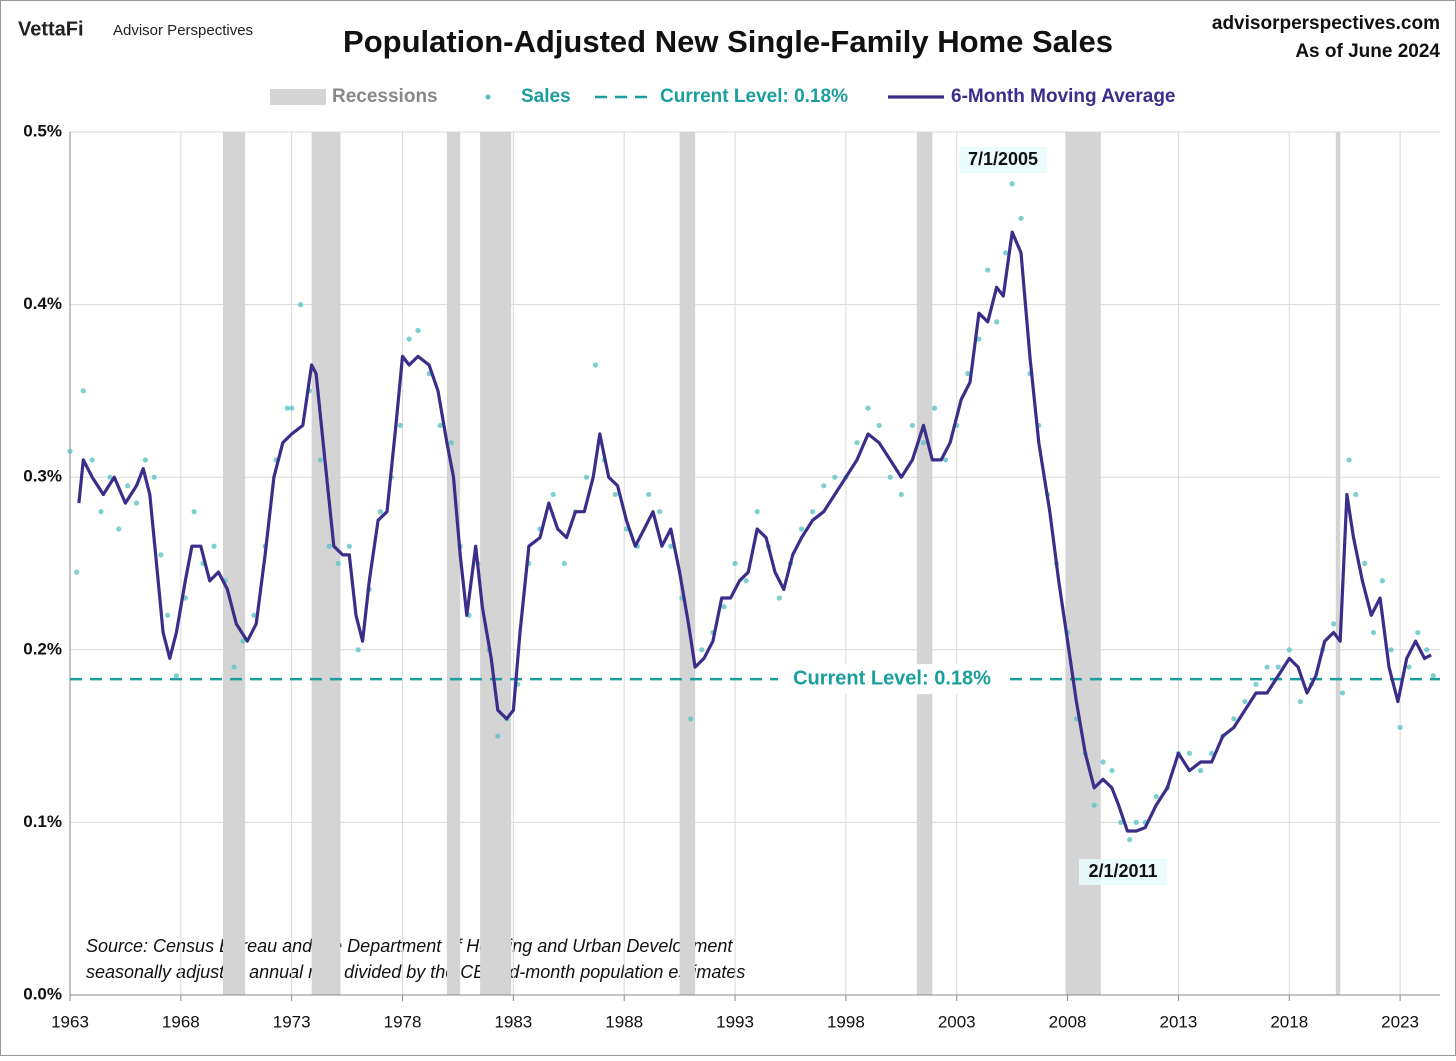 The height and width of the screenshot is (1061, 1456). Describe the element at coordinates (42, 993) in the screenshot. I see `y-tick-label: 0.0%` at that location.